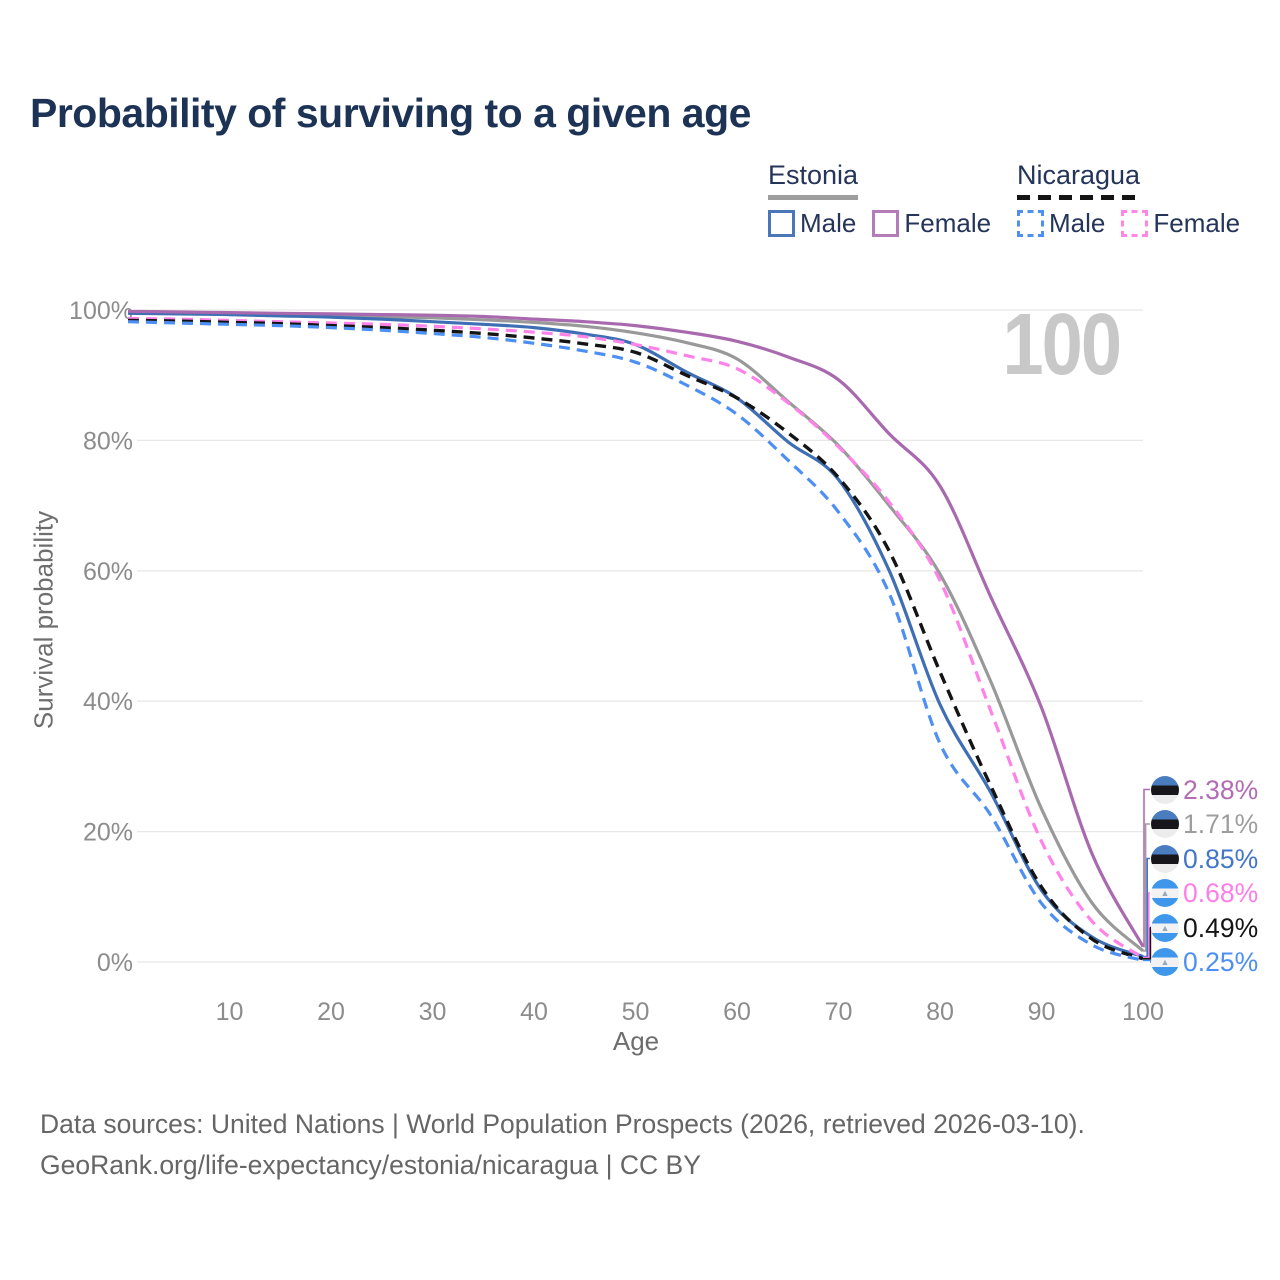 Image resolution: width=1280 pixels, height=1280 pixels. What do you see at coordinates (813, 175) in the screenshot?
I see `legend-estonia-title: Estonia` at bounding box center [813, 175].